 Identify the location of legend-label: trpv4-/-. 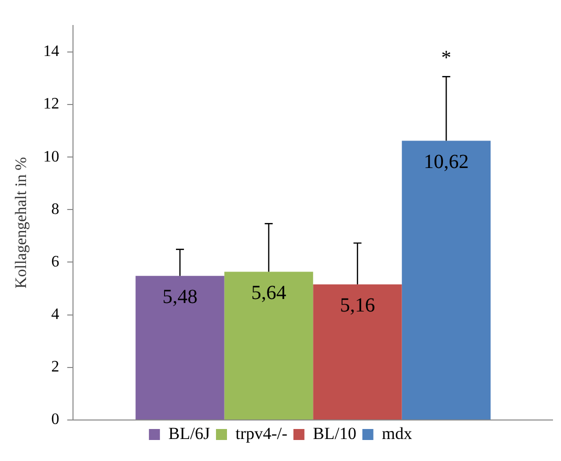
(261, 433).